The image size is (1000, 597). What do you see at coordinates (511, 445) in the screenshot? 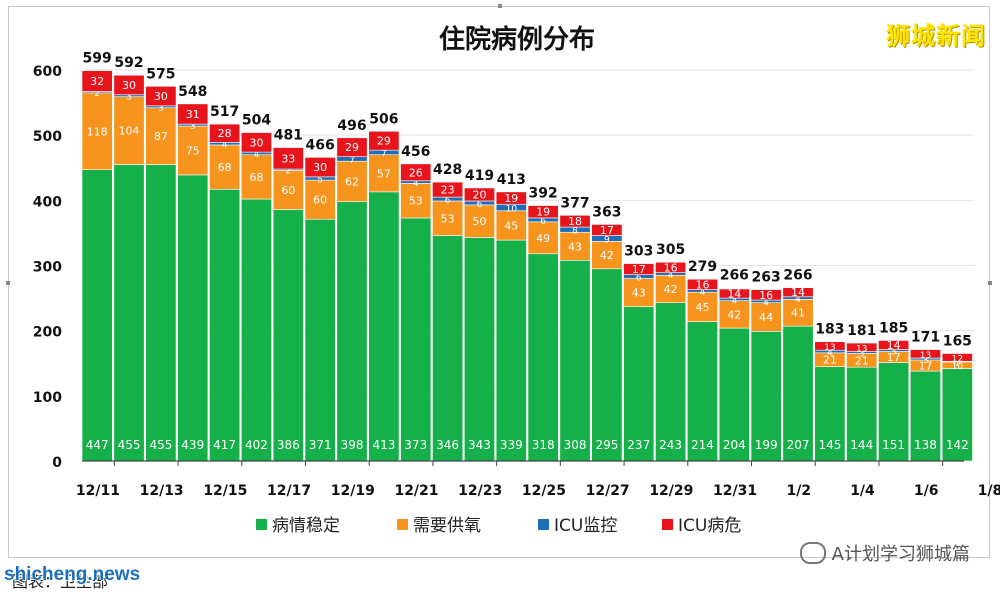
I see `bar-segment-label: 339` at bounding box center [511, 445].